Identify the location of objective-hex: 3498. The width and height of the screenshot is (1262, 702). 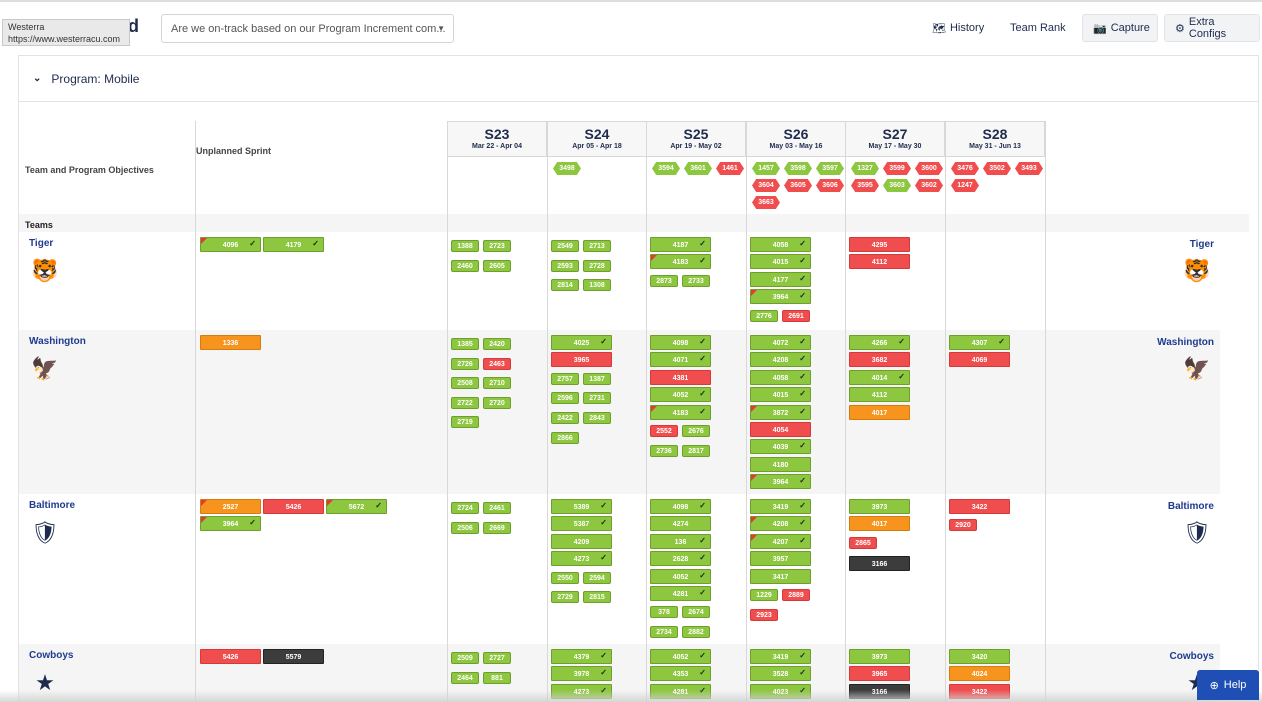
(567, 168).